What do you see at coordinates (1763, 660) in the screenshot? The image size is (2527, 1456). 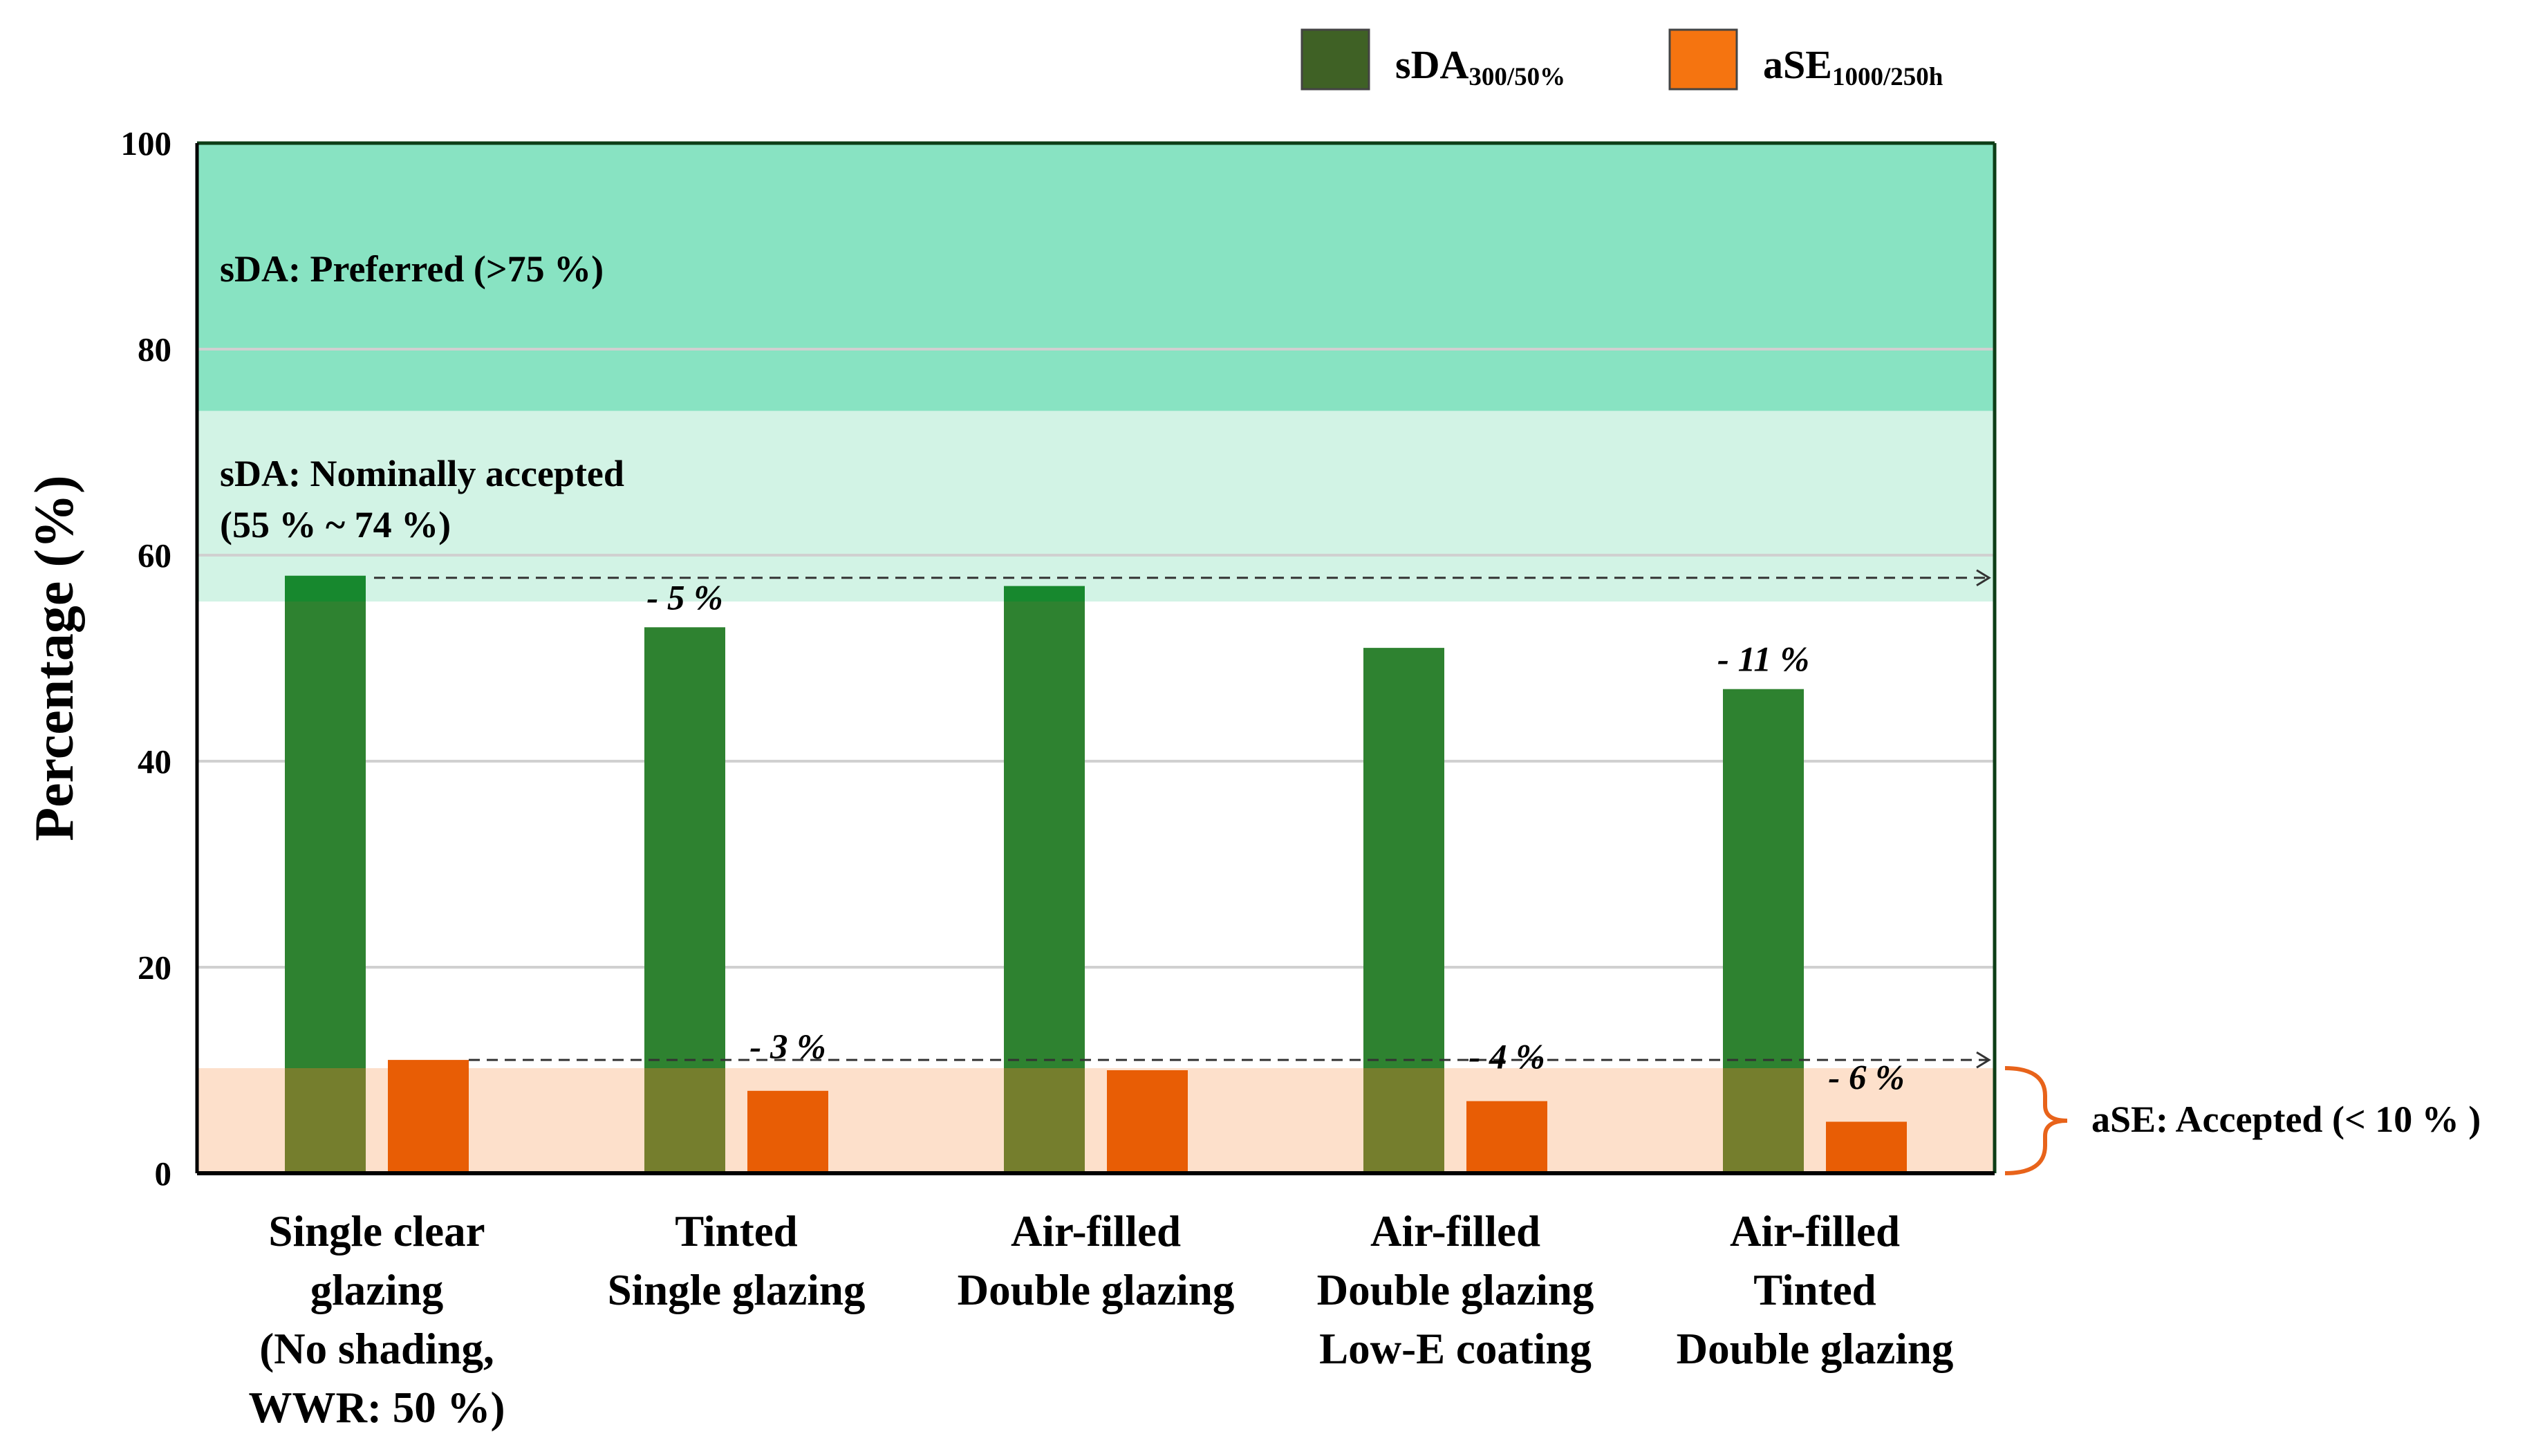 I see `annotation-1: - 11 %` at bounding box center [1763, 660].